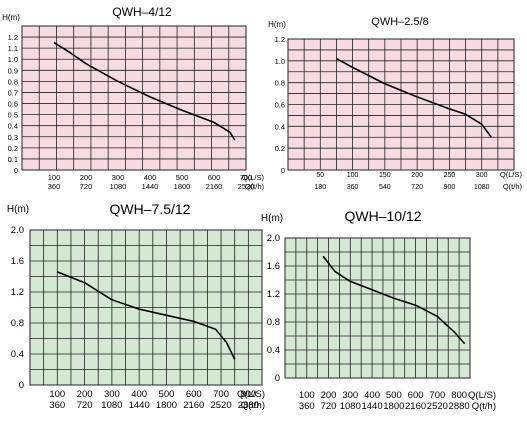 This screenshot has height=431, width=527. What do you see at coordinates (13, 70) in the screenshot?
I see `y-tick-label: 0.9` at bounding box center [13, 70].